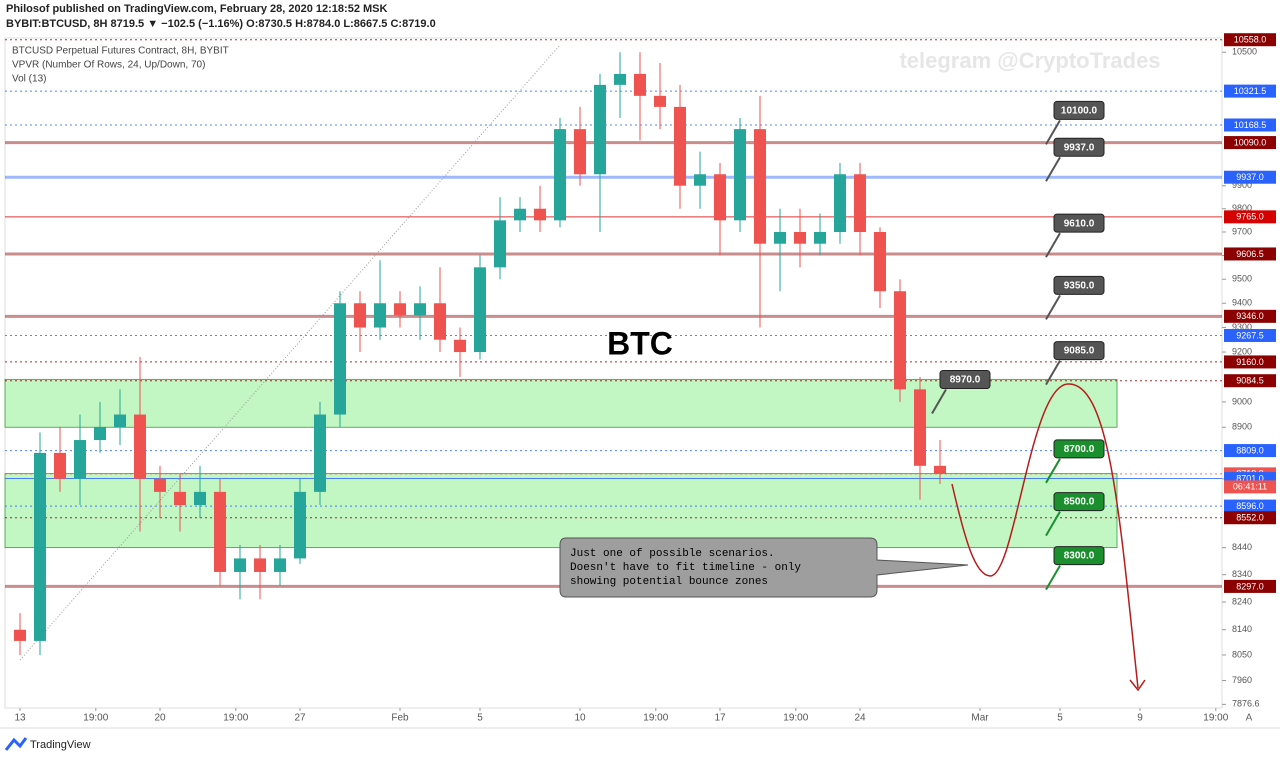  What do you see at coordinates (669, 582) in the screenshot?
I see `note-line: showing potential bounce zones` at bounding box center [669, 582].